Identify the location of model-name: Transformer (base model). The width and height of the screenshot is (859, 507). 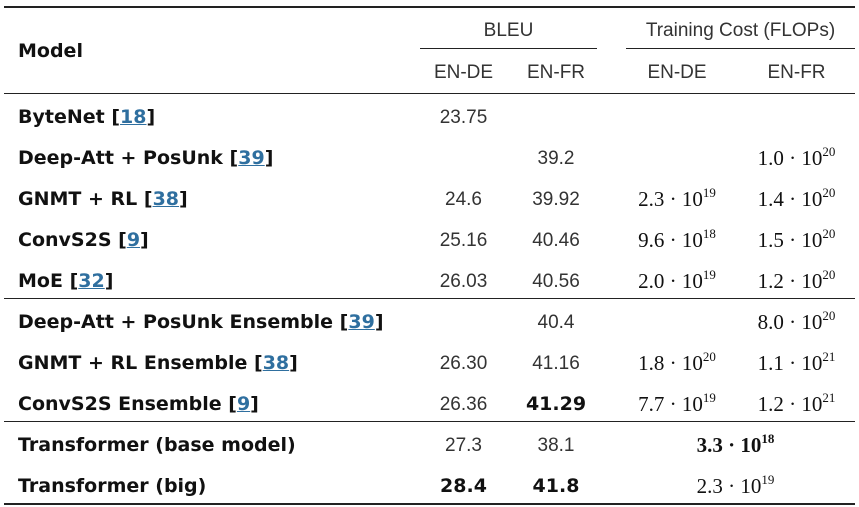
(157, 445).